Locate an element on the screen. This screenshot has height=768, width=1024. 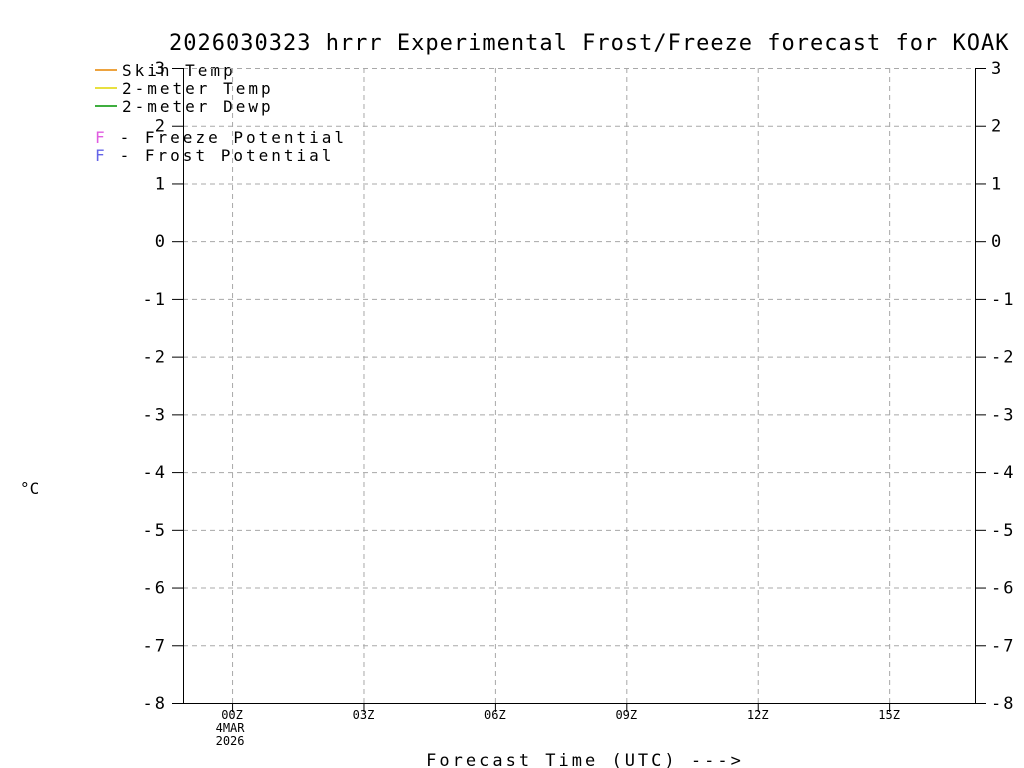
y-tick-label-right: -4 is located at coordinates (1003, 473).